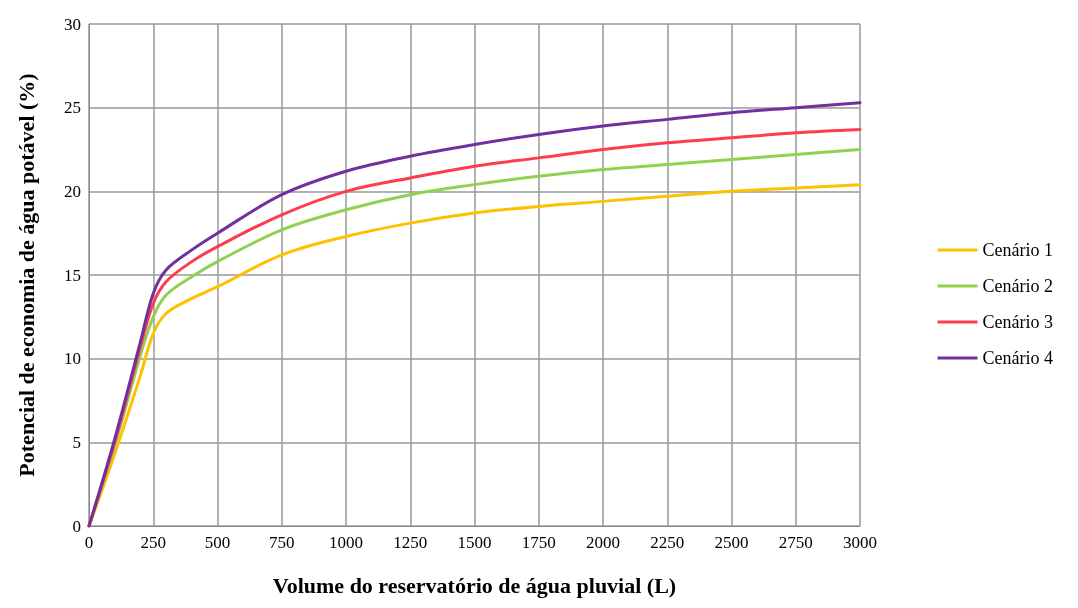 The image size is (1078, 608). I want to click on legend-label: Cenário 2, so click(1017, 286).